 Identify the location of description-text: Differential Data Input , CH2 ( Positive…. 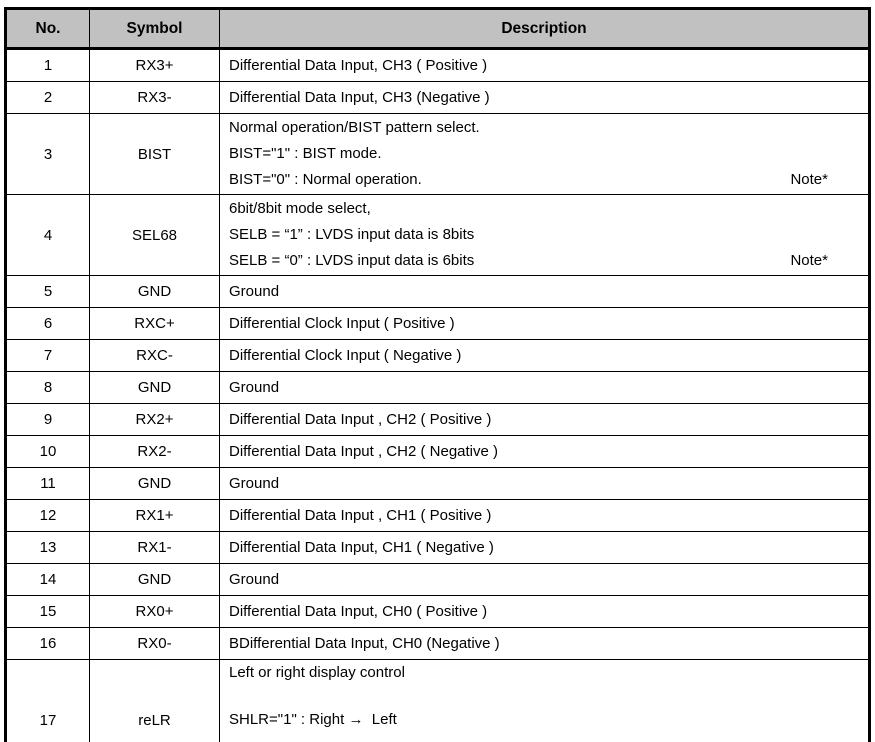
(360, 419).